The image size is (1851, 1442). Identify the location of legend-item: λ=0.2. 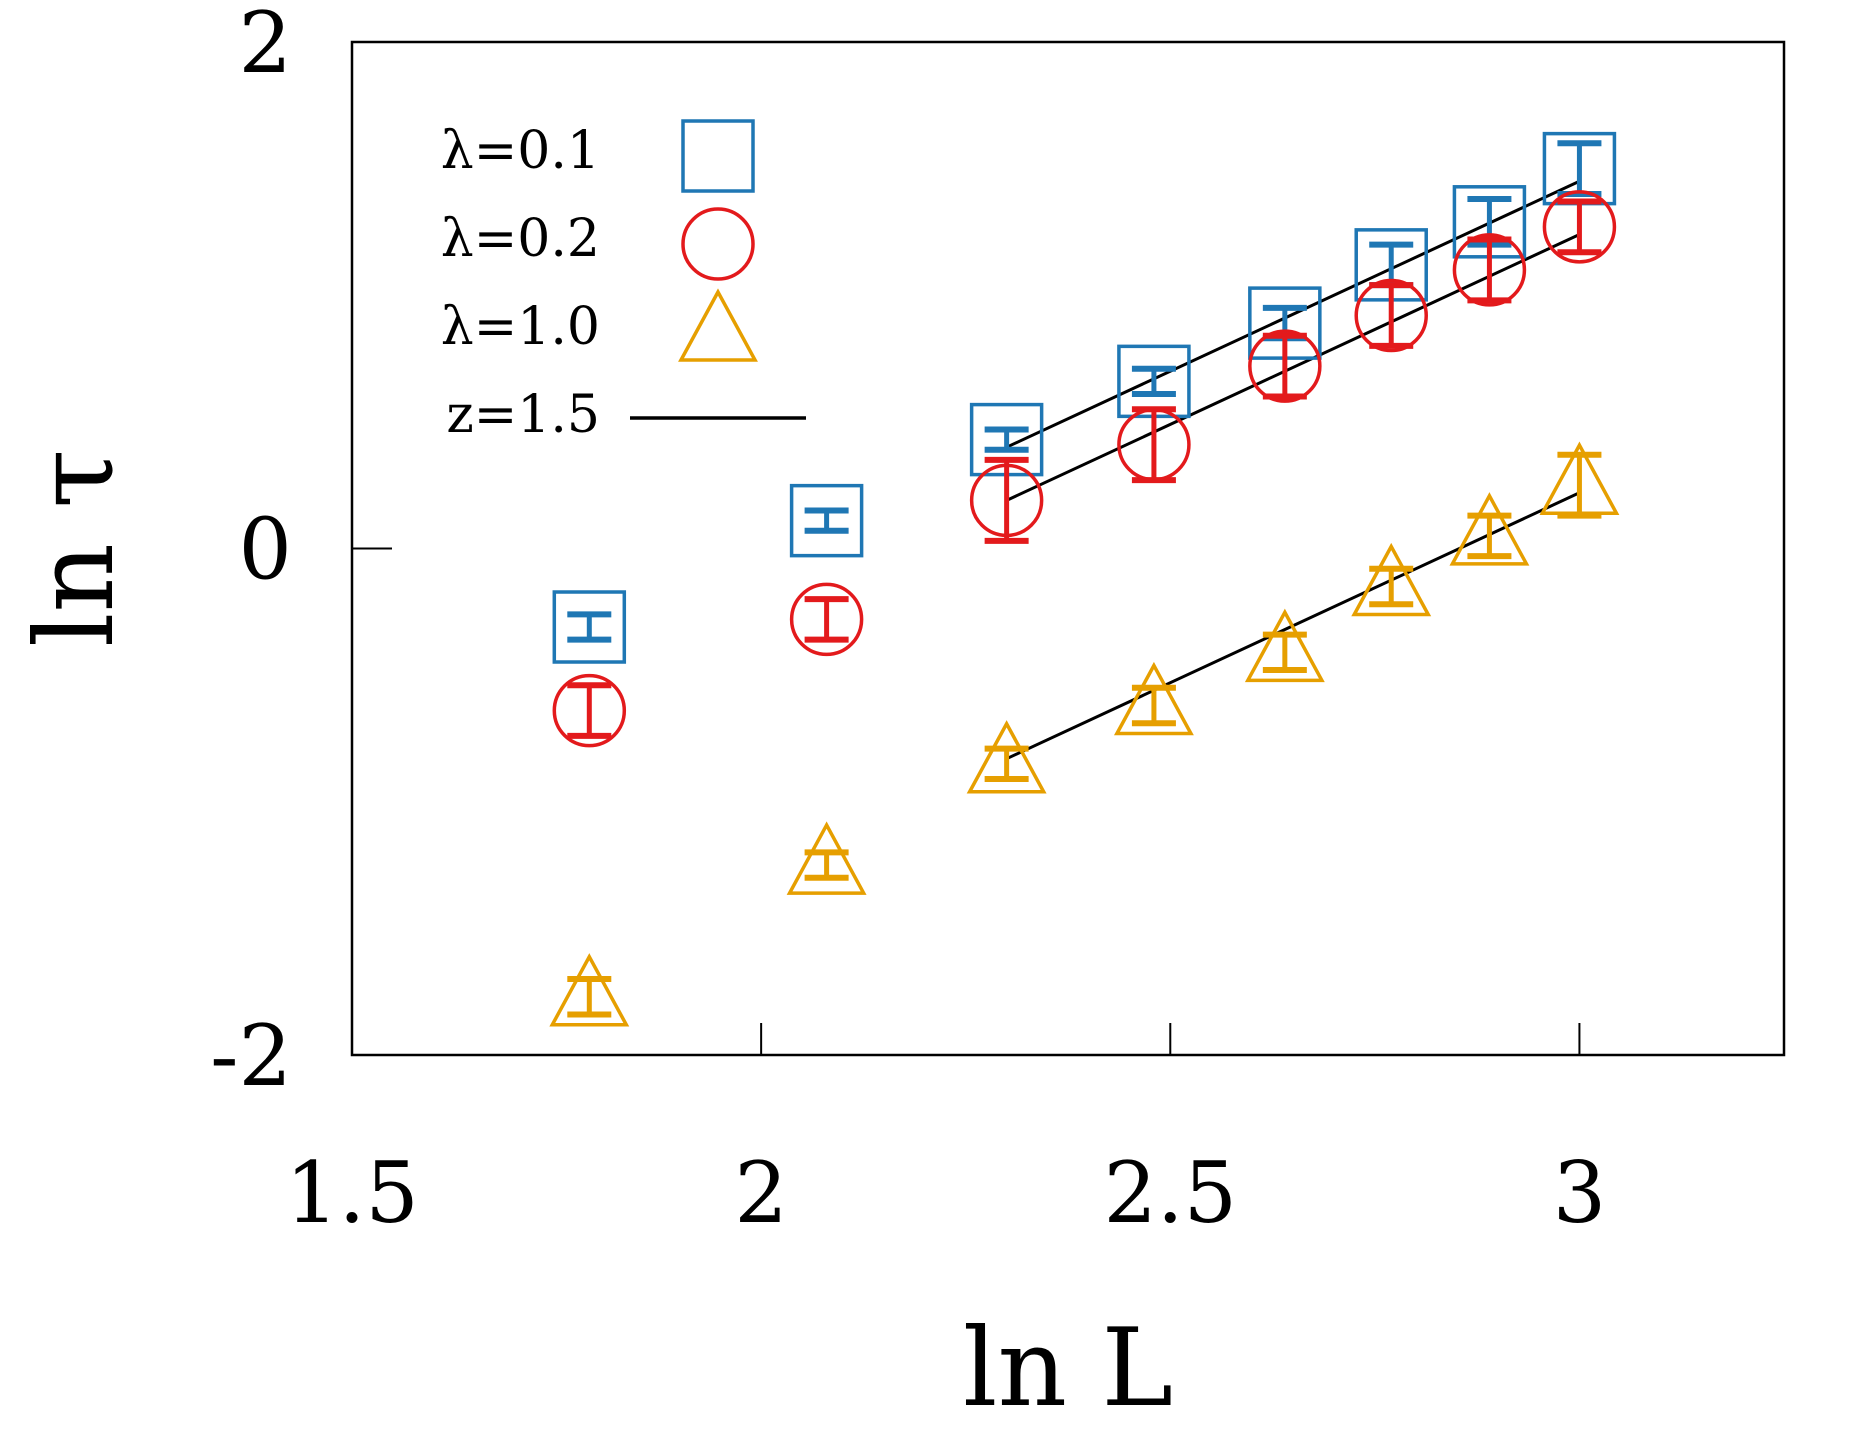
(598, 244).